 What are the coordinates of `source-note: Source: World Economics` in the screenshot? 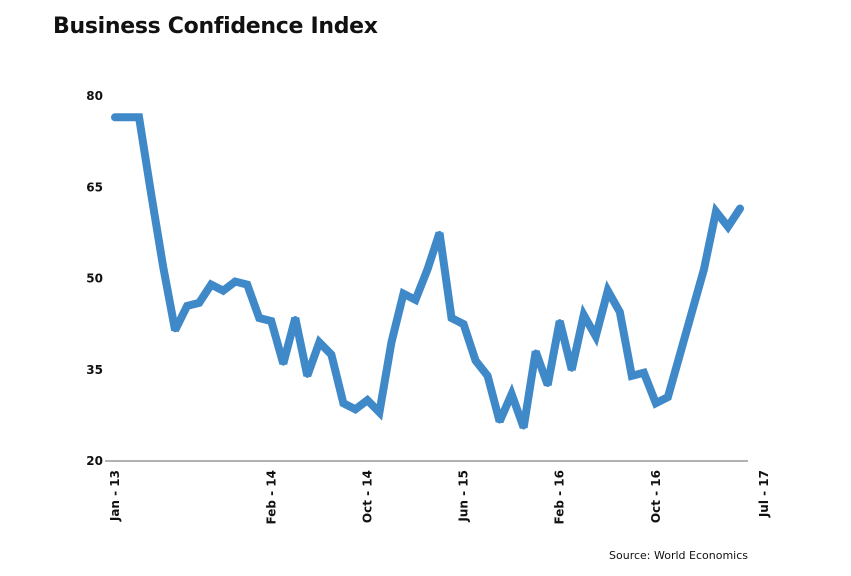 It's located at (678, 555).